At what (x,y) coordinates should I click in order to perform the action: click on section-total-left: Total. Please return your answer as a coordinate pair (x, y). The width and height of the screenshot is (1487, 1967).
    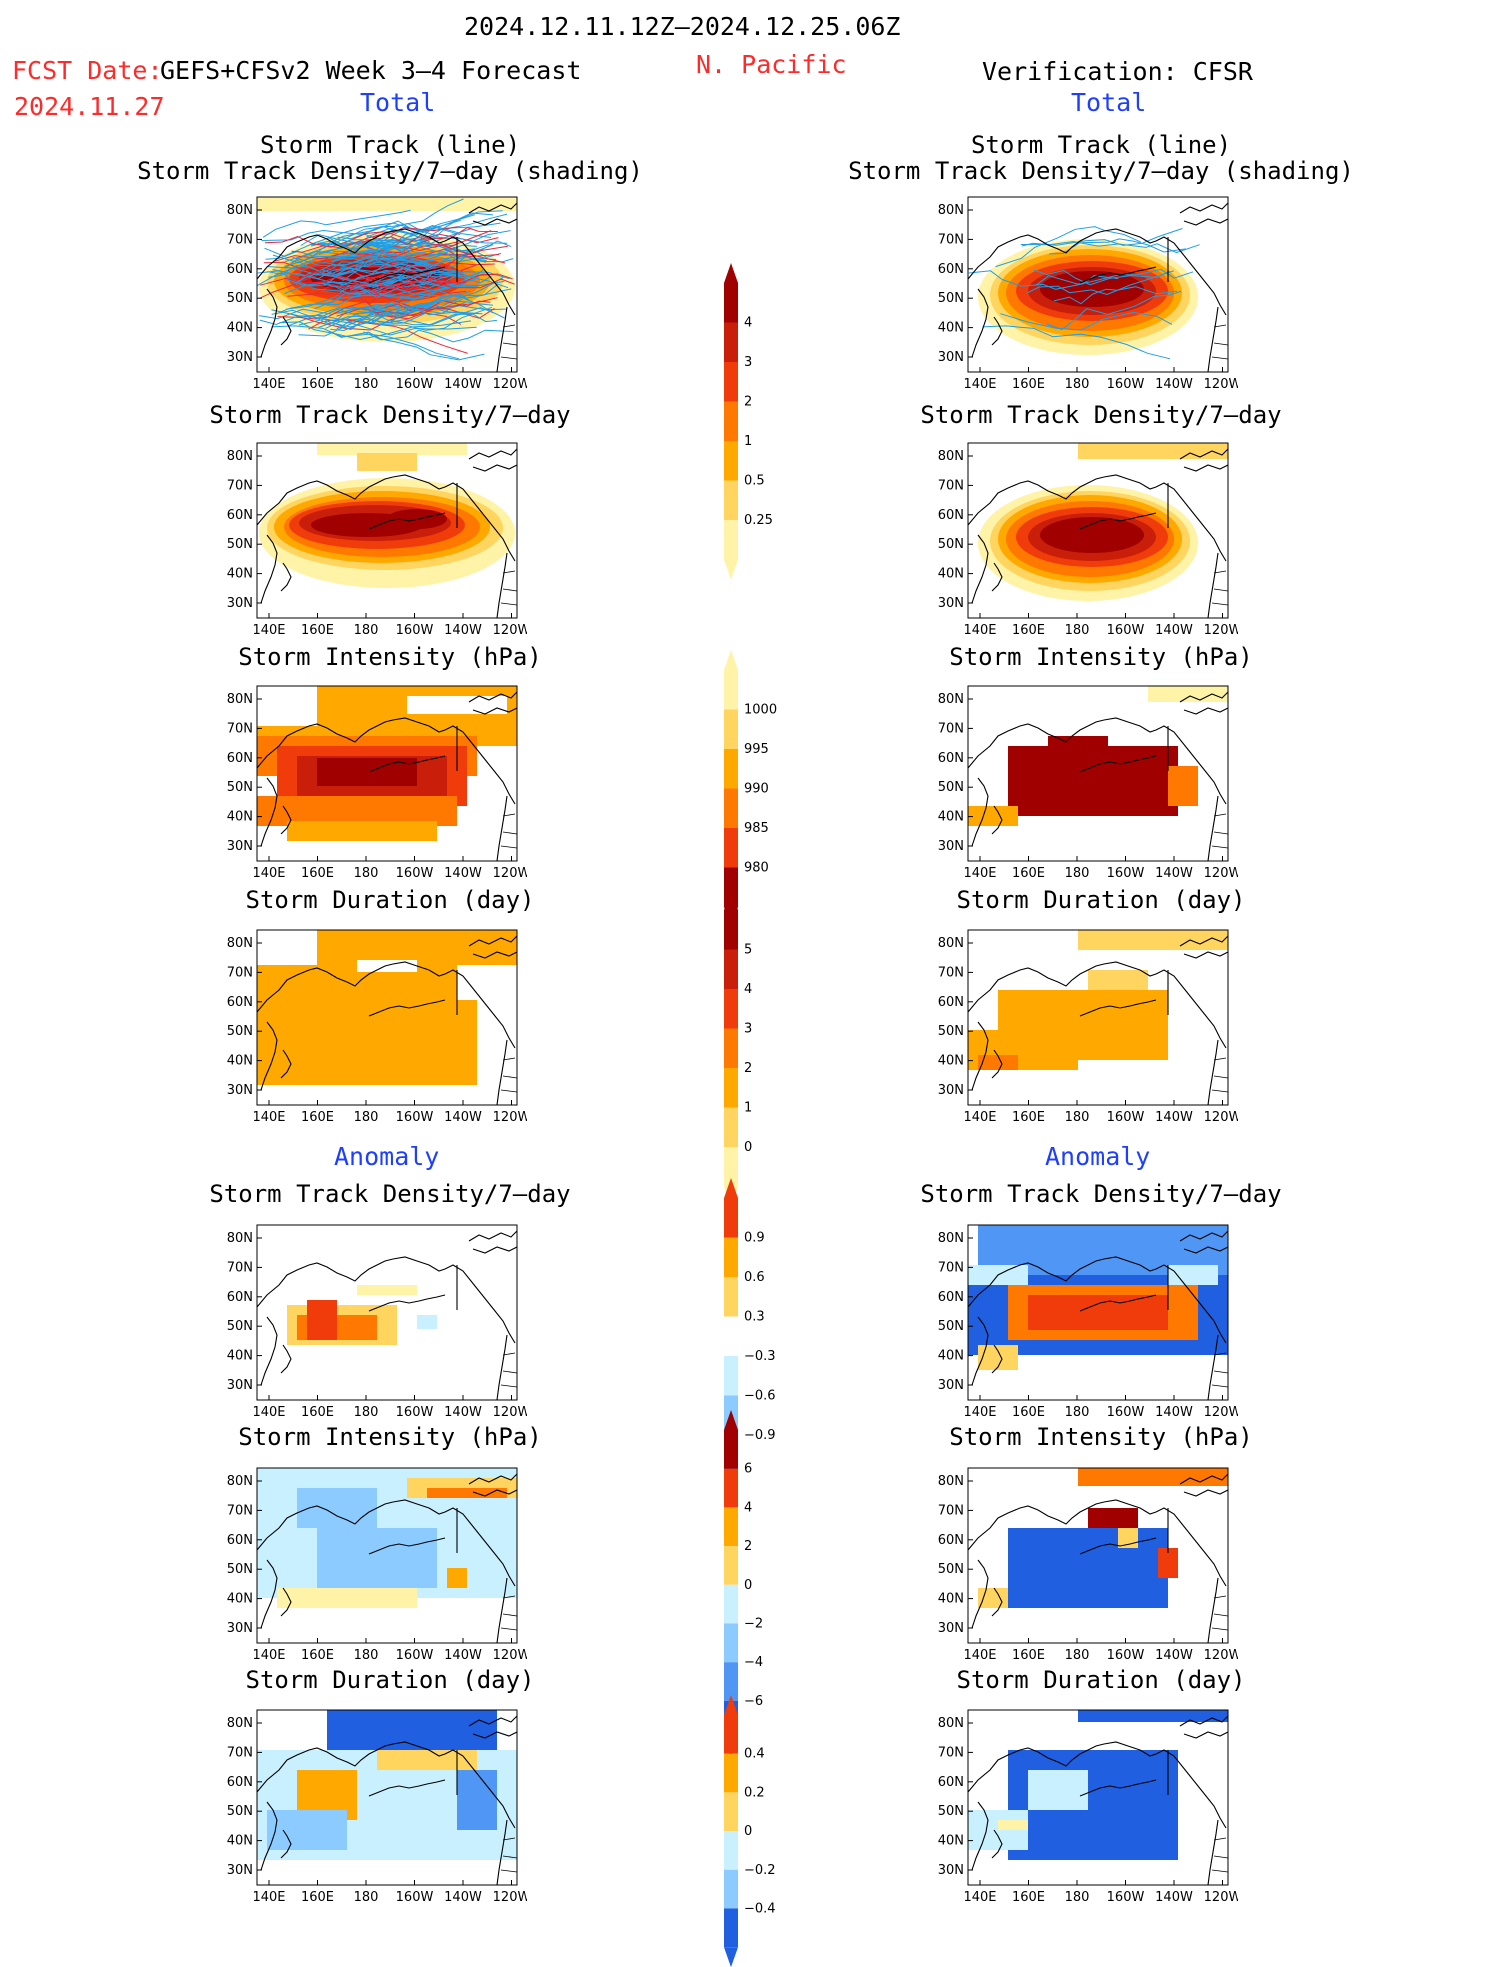
    Looking at the image, I should click on (398, 102).